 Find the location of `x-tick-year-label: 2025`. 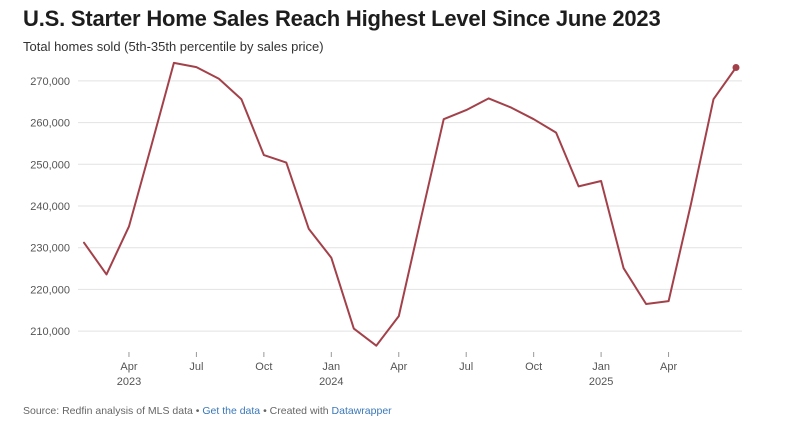

x-tick-year-label: 2025 is located at coordinates (601, 382).